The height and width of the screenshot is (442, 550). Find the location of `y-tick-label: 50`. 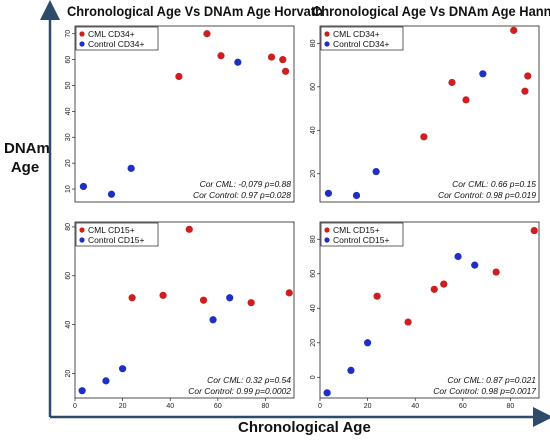

y-tick-label: 50 is located at coordinates (68, 86).